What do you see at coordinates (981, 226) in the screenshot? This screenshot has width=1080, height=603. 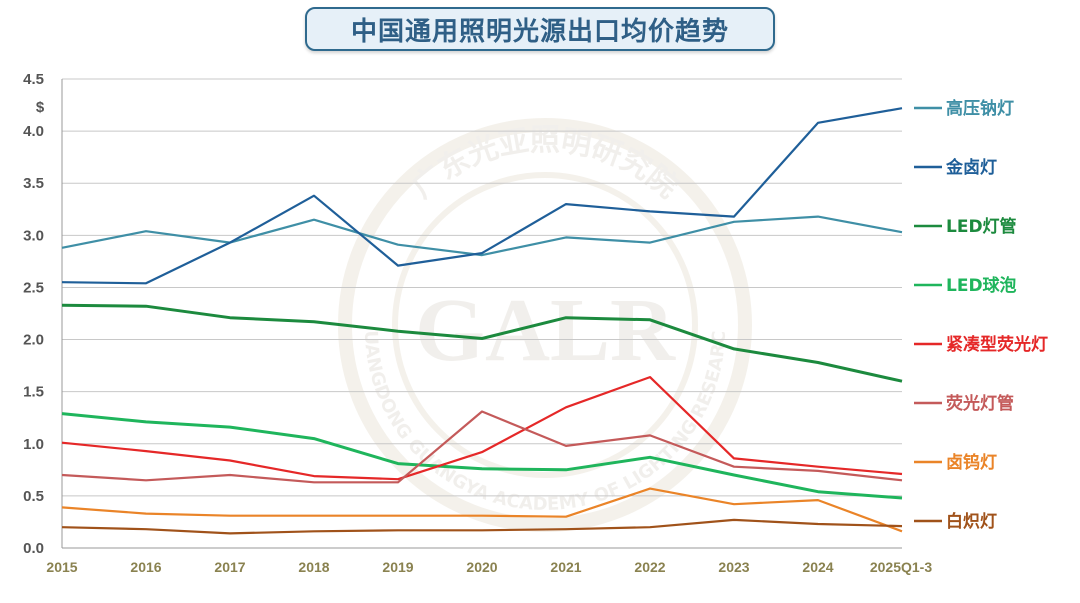 I see `legend-label-2: LED灯管` at bounding box center [981, 226].